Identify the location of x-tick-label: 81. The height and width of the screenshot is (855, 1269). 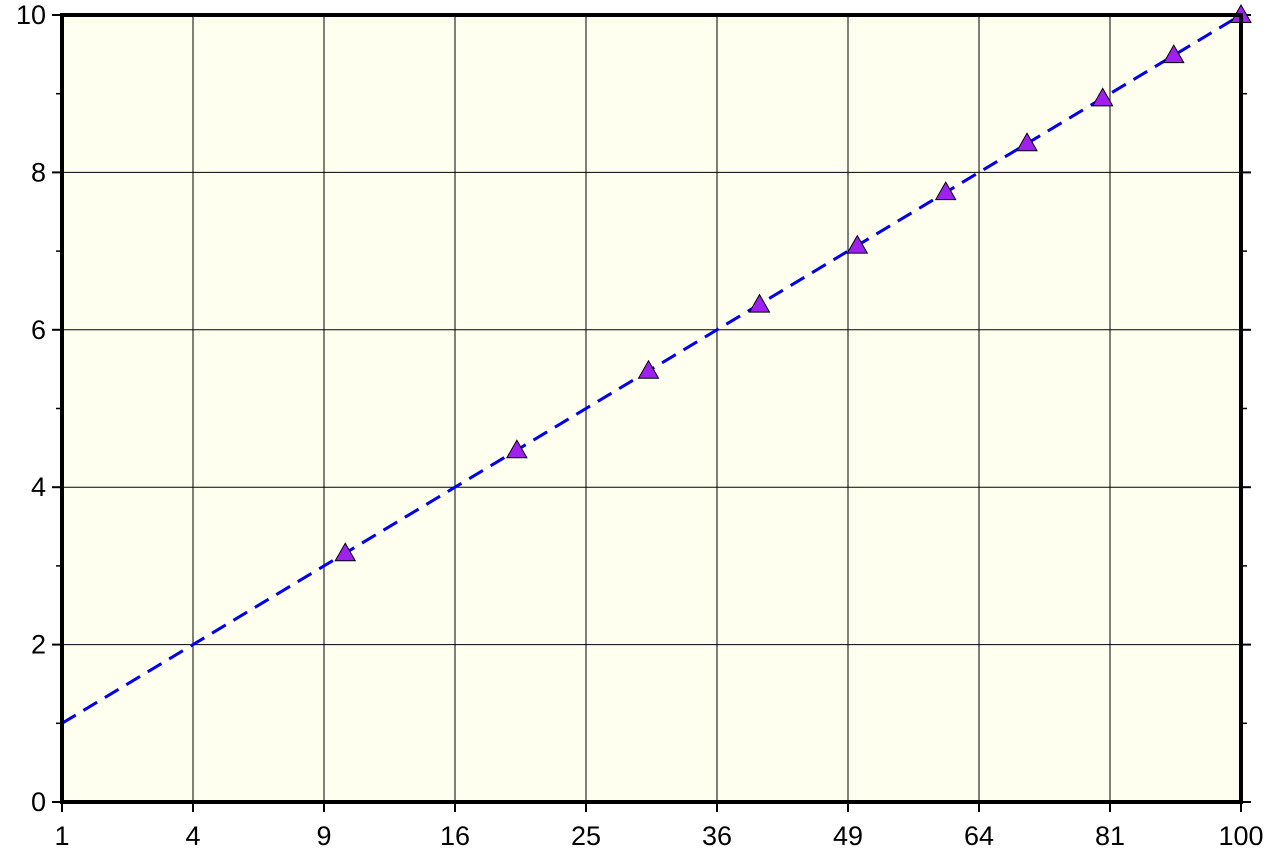
(1110, 836).